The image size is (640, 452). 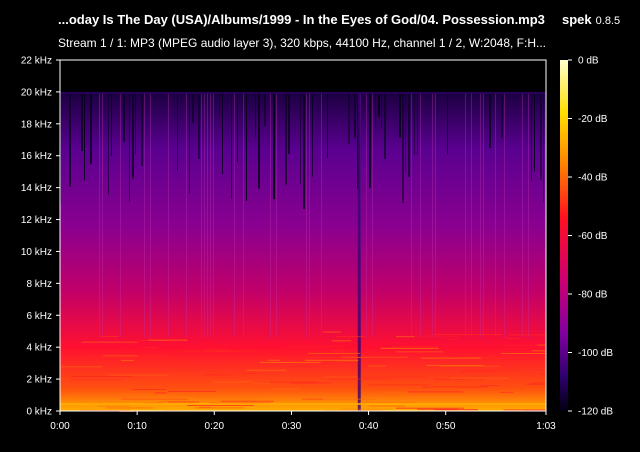 I want to click on freq-tick-label: 10 kHz, so click(x=36, y=252).